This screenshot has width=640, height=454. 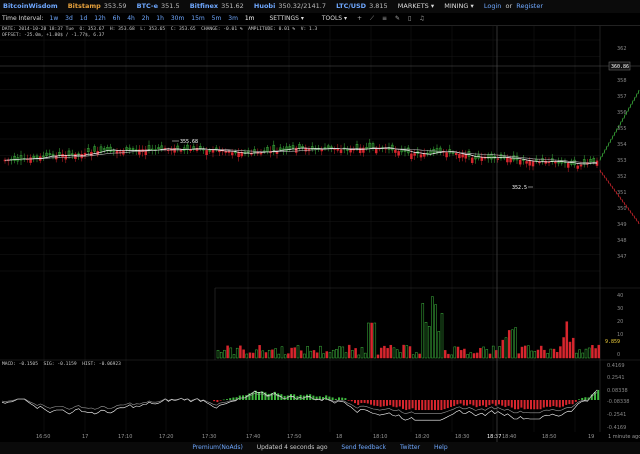 What do you see at coordinates (409, 18) in the screenshot?
I see `trash-icon: ▯` at bounding box center [409, 18].